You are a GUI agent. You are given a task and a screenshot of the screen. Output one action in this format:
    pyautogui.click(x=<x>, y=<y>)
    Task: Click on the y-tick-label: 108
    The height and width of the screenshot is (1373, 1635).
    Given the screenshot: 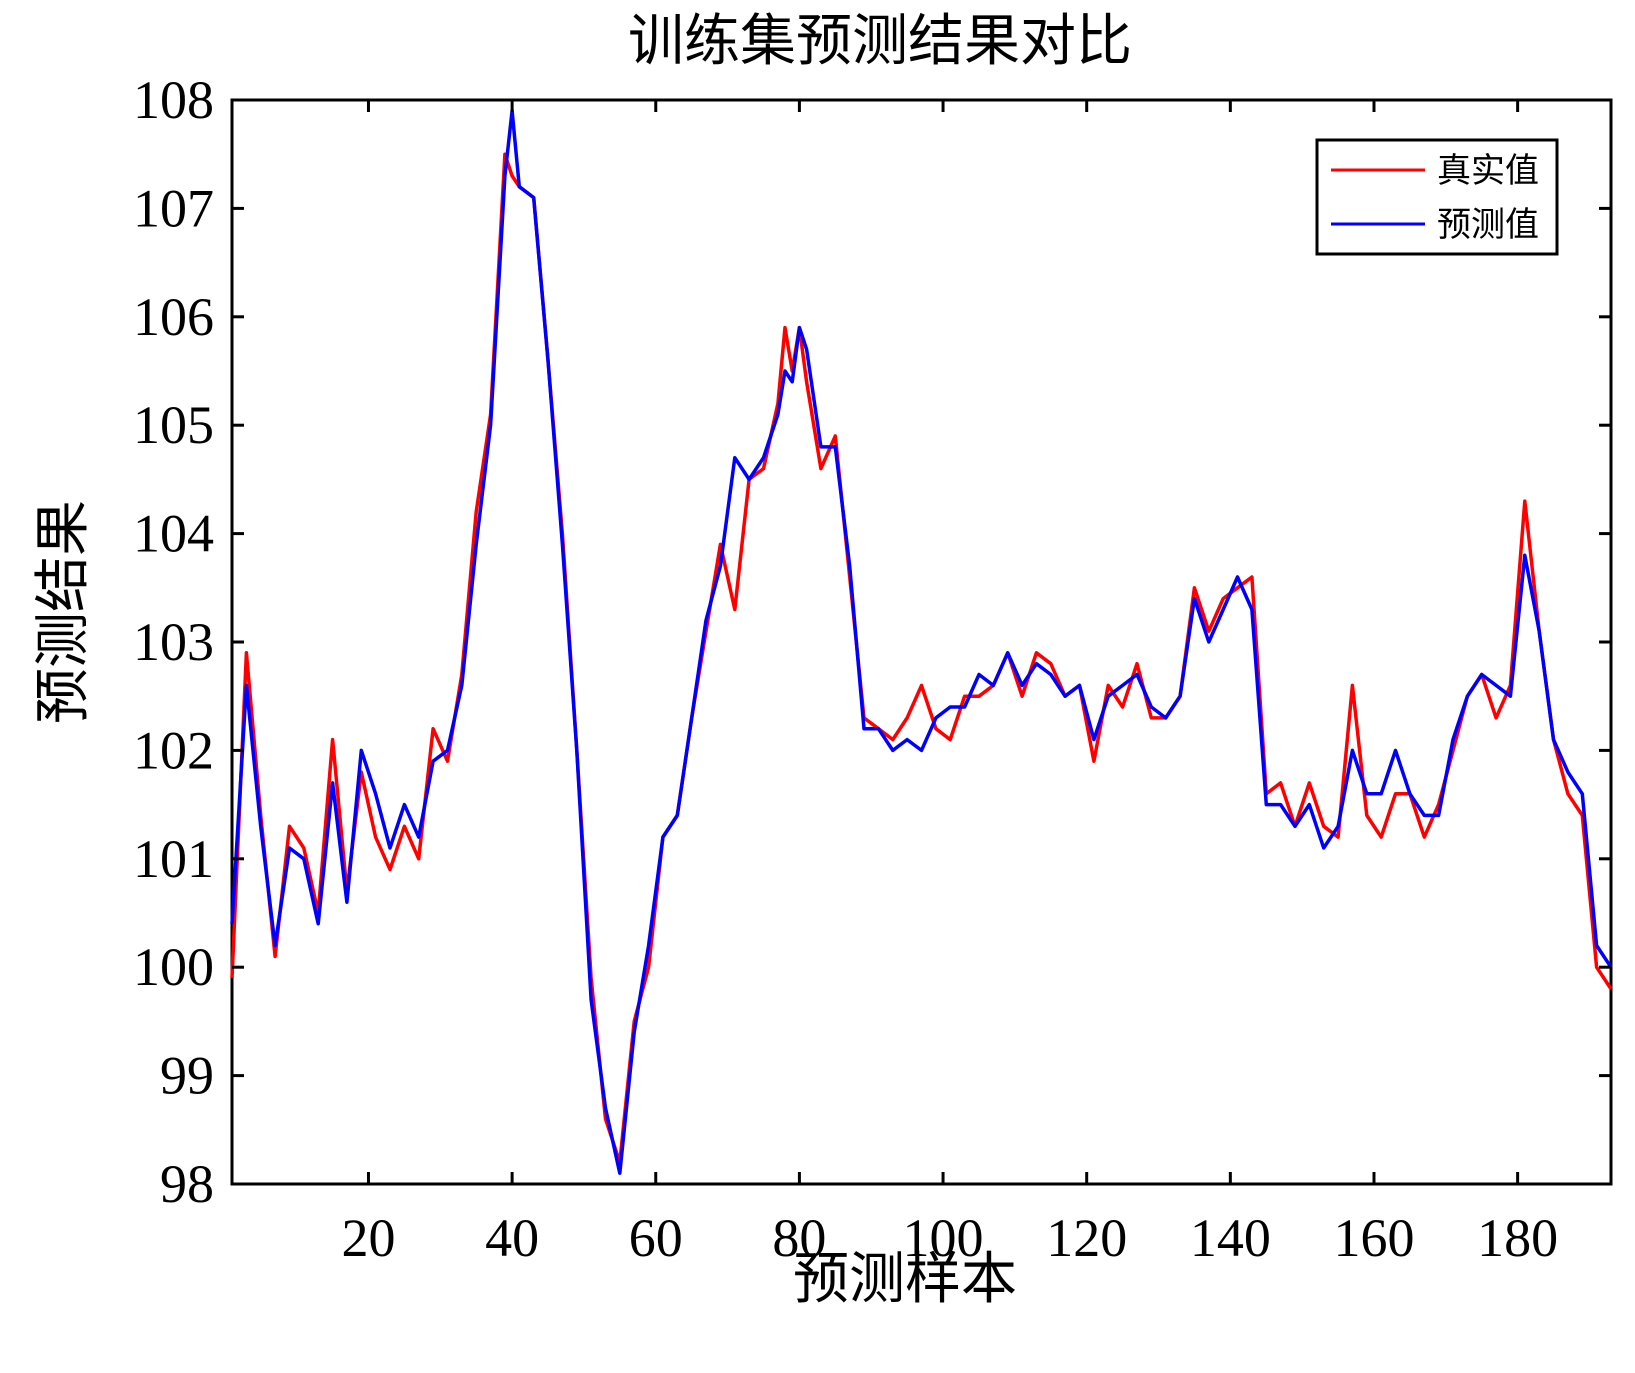 What is the action you would take?
    pyautogui.click(x=173, y=100)
    